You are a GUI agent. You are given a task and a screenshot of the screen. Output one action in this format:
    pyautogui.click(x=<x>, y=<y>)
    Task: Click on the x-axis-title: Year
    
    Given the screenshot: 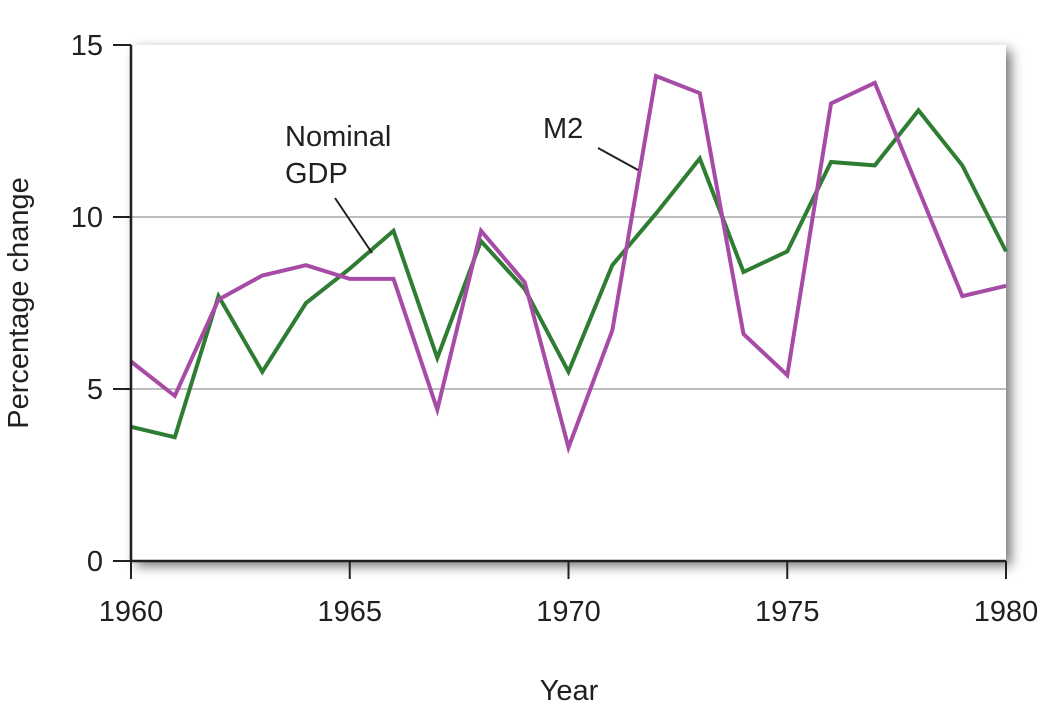 What is the action you would take?
    pyautogui.click(x=569, y=691)
    